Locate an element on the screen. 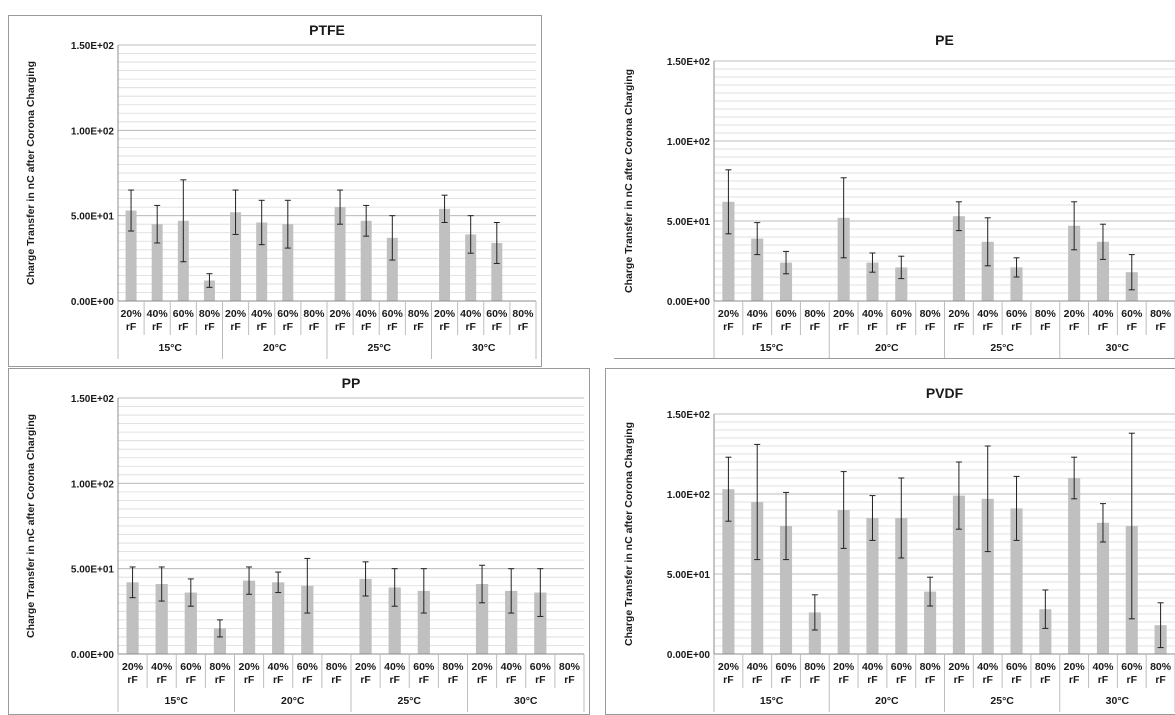  chart-title: PVDF is located at coordinates (945, 393).